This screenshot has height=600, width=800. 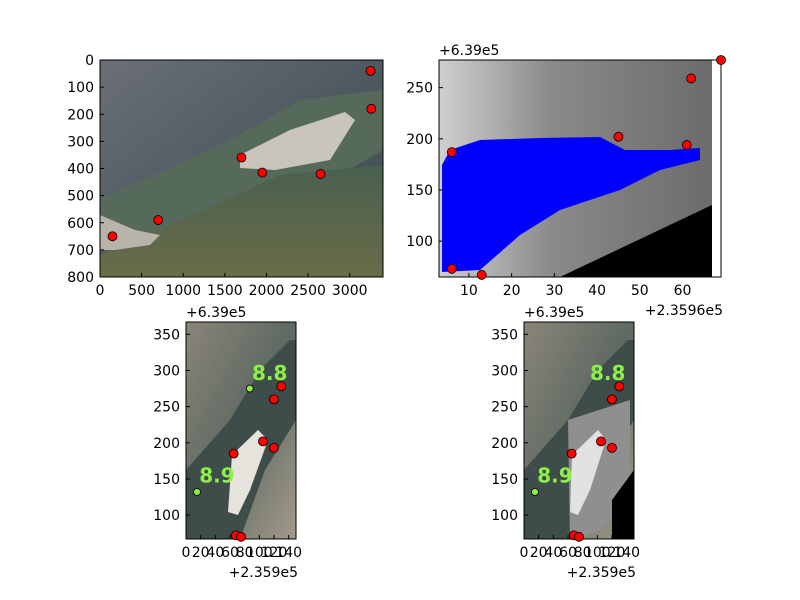 I want to click on x-tick-label: 1000, so click(x=183, y=291).